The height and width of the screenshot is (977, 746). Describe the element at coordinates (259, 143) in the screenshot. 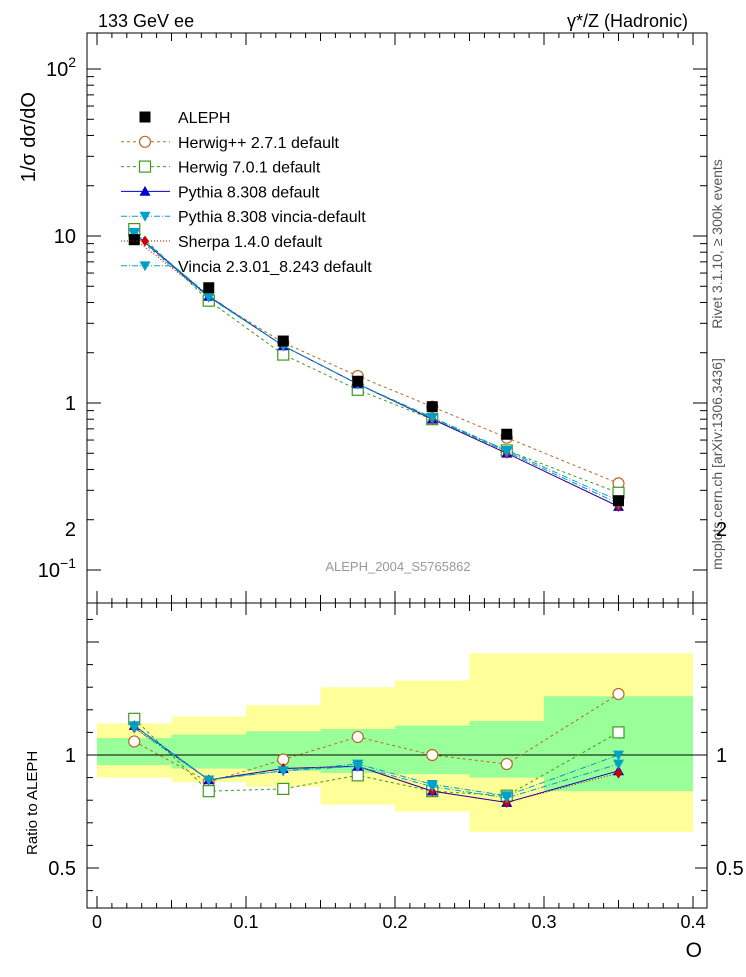

I see `legend-label-0: Herwig++ 2.7.1 default` at that location.